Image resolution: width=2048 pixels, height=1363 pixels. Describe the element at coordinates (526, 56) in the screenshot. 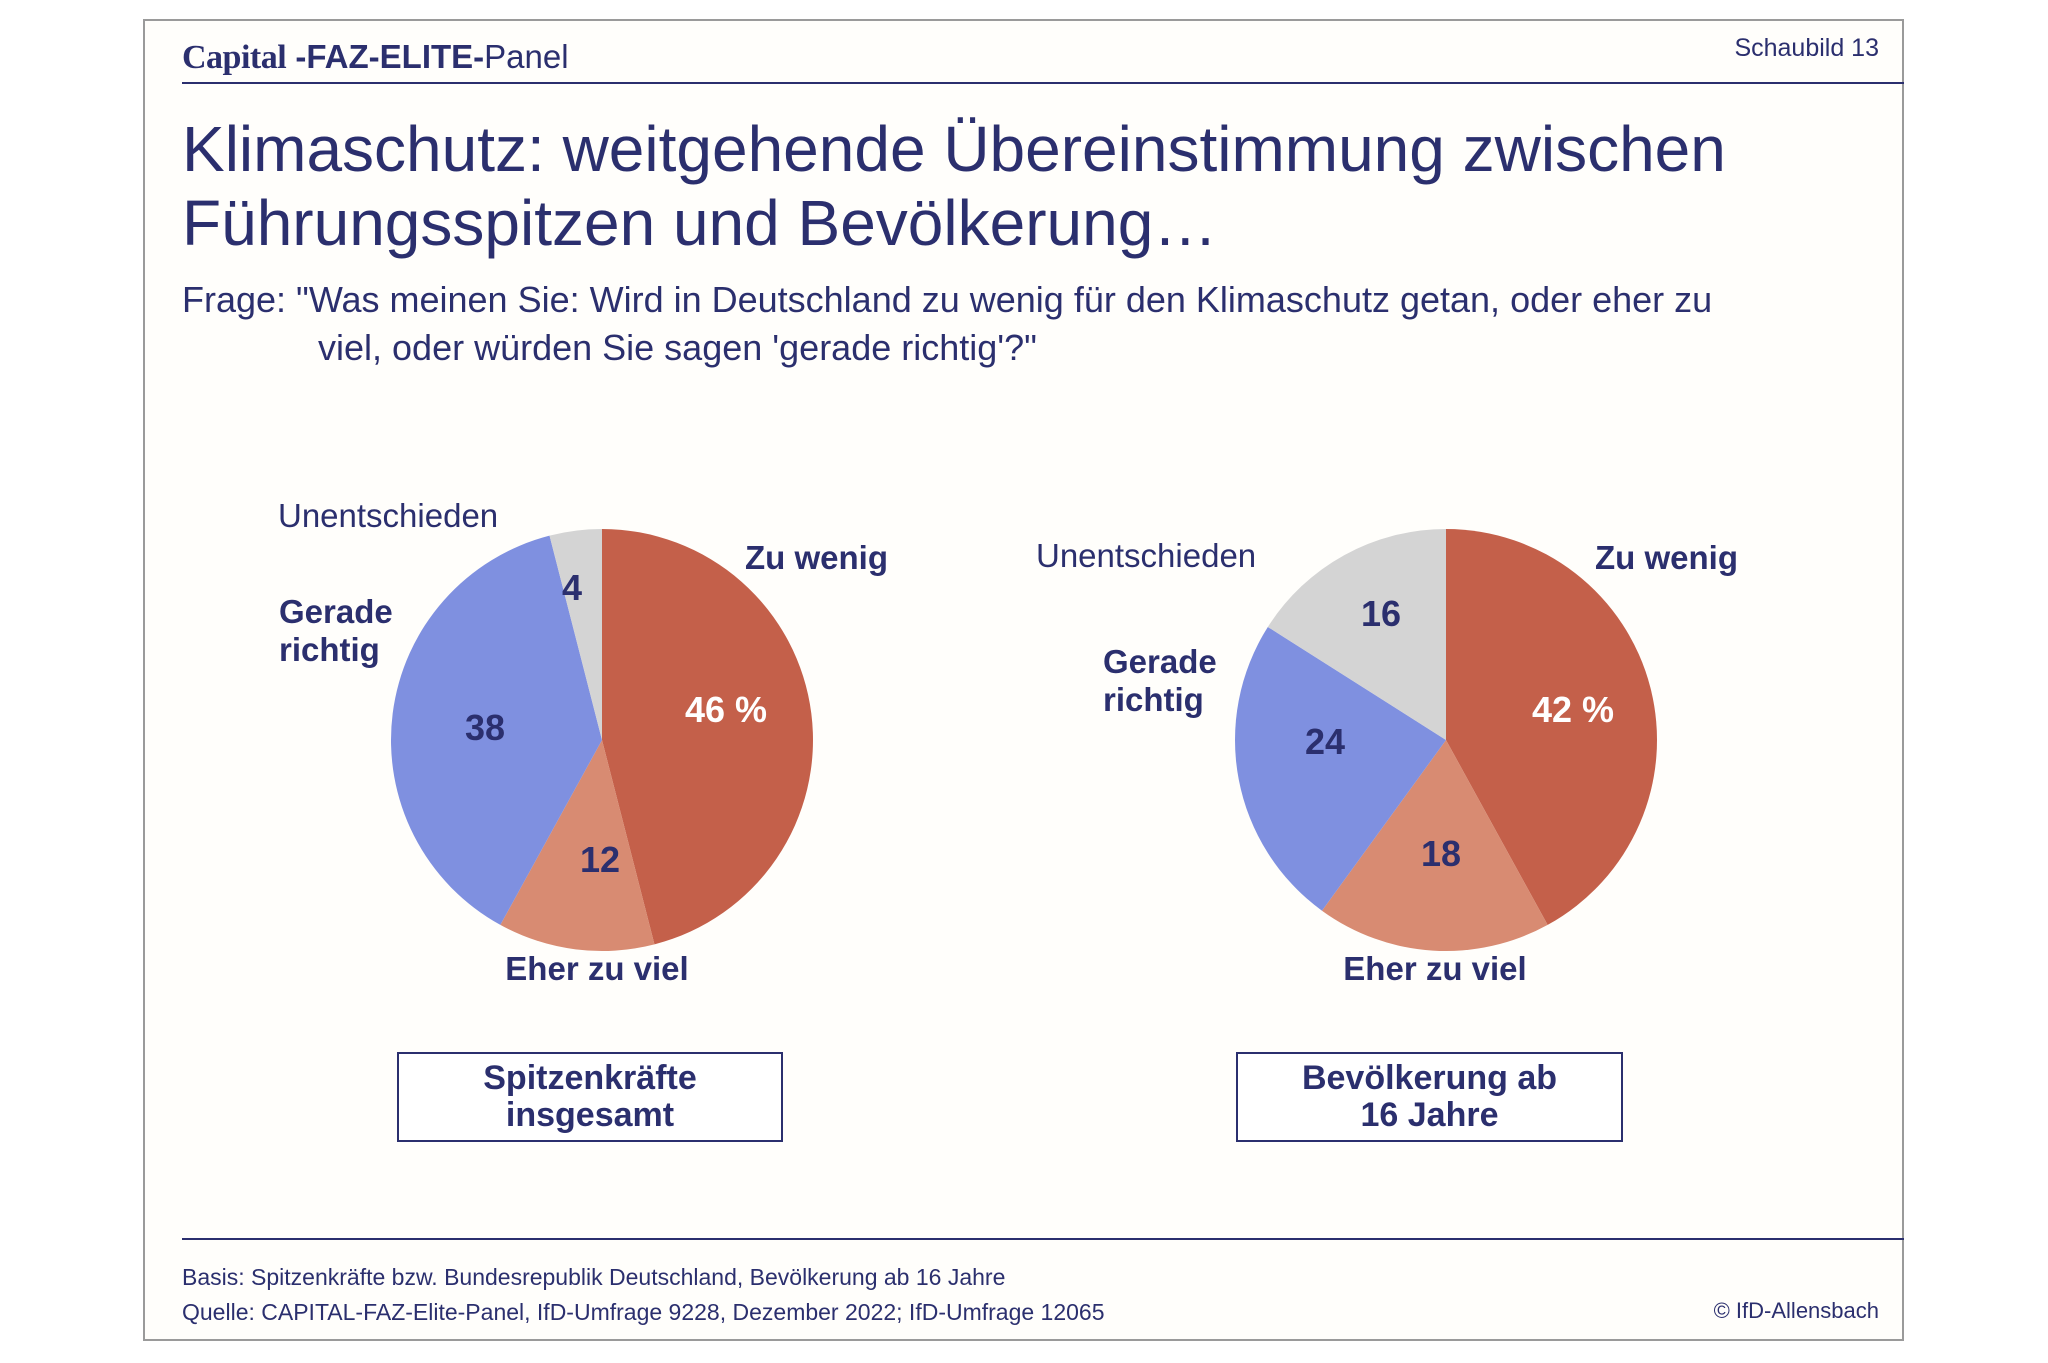

I see `brand-panel: Panel` at that location.